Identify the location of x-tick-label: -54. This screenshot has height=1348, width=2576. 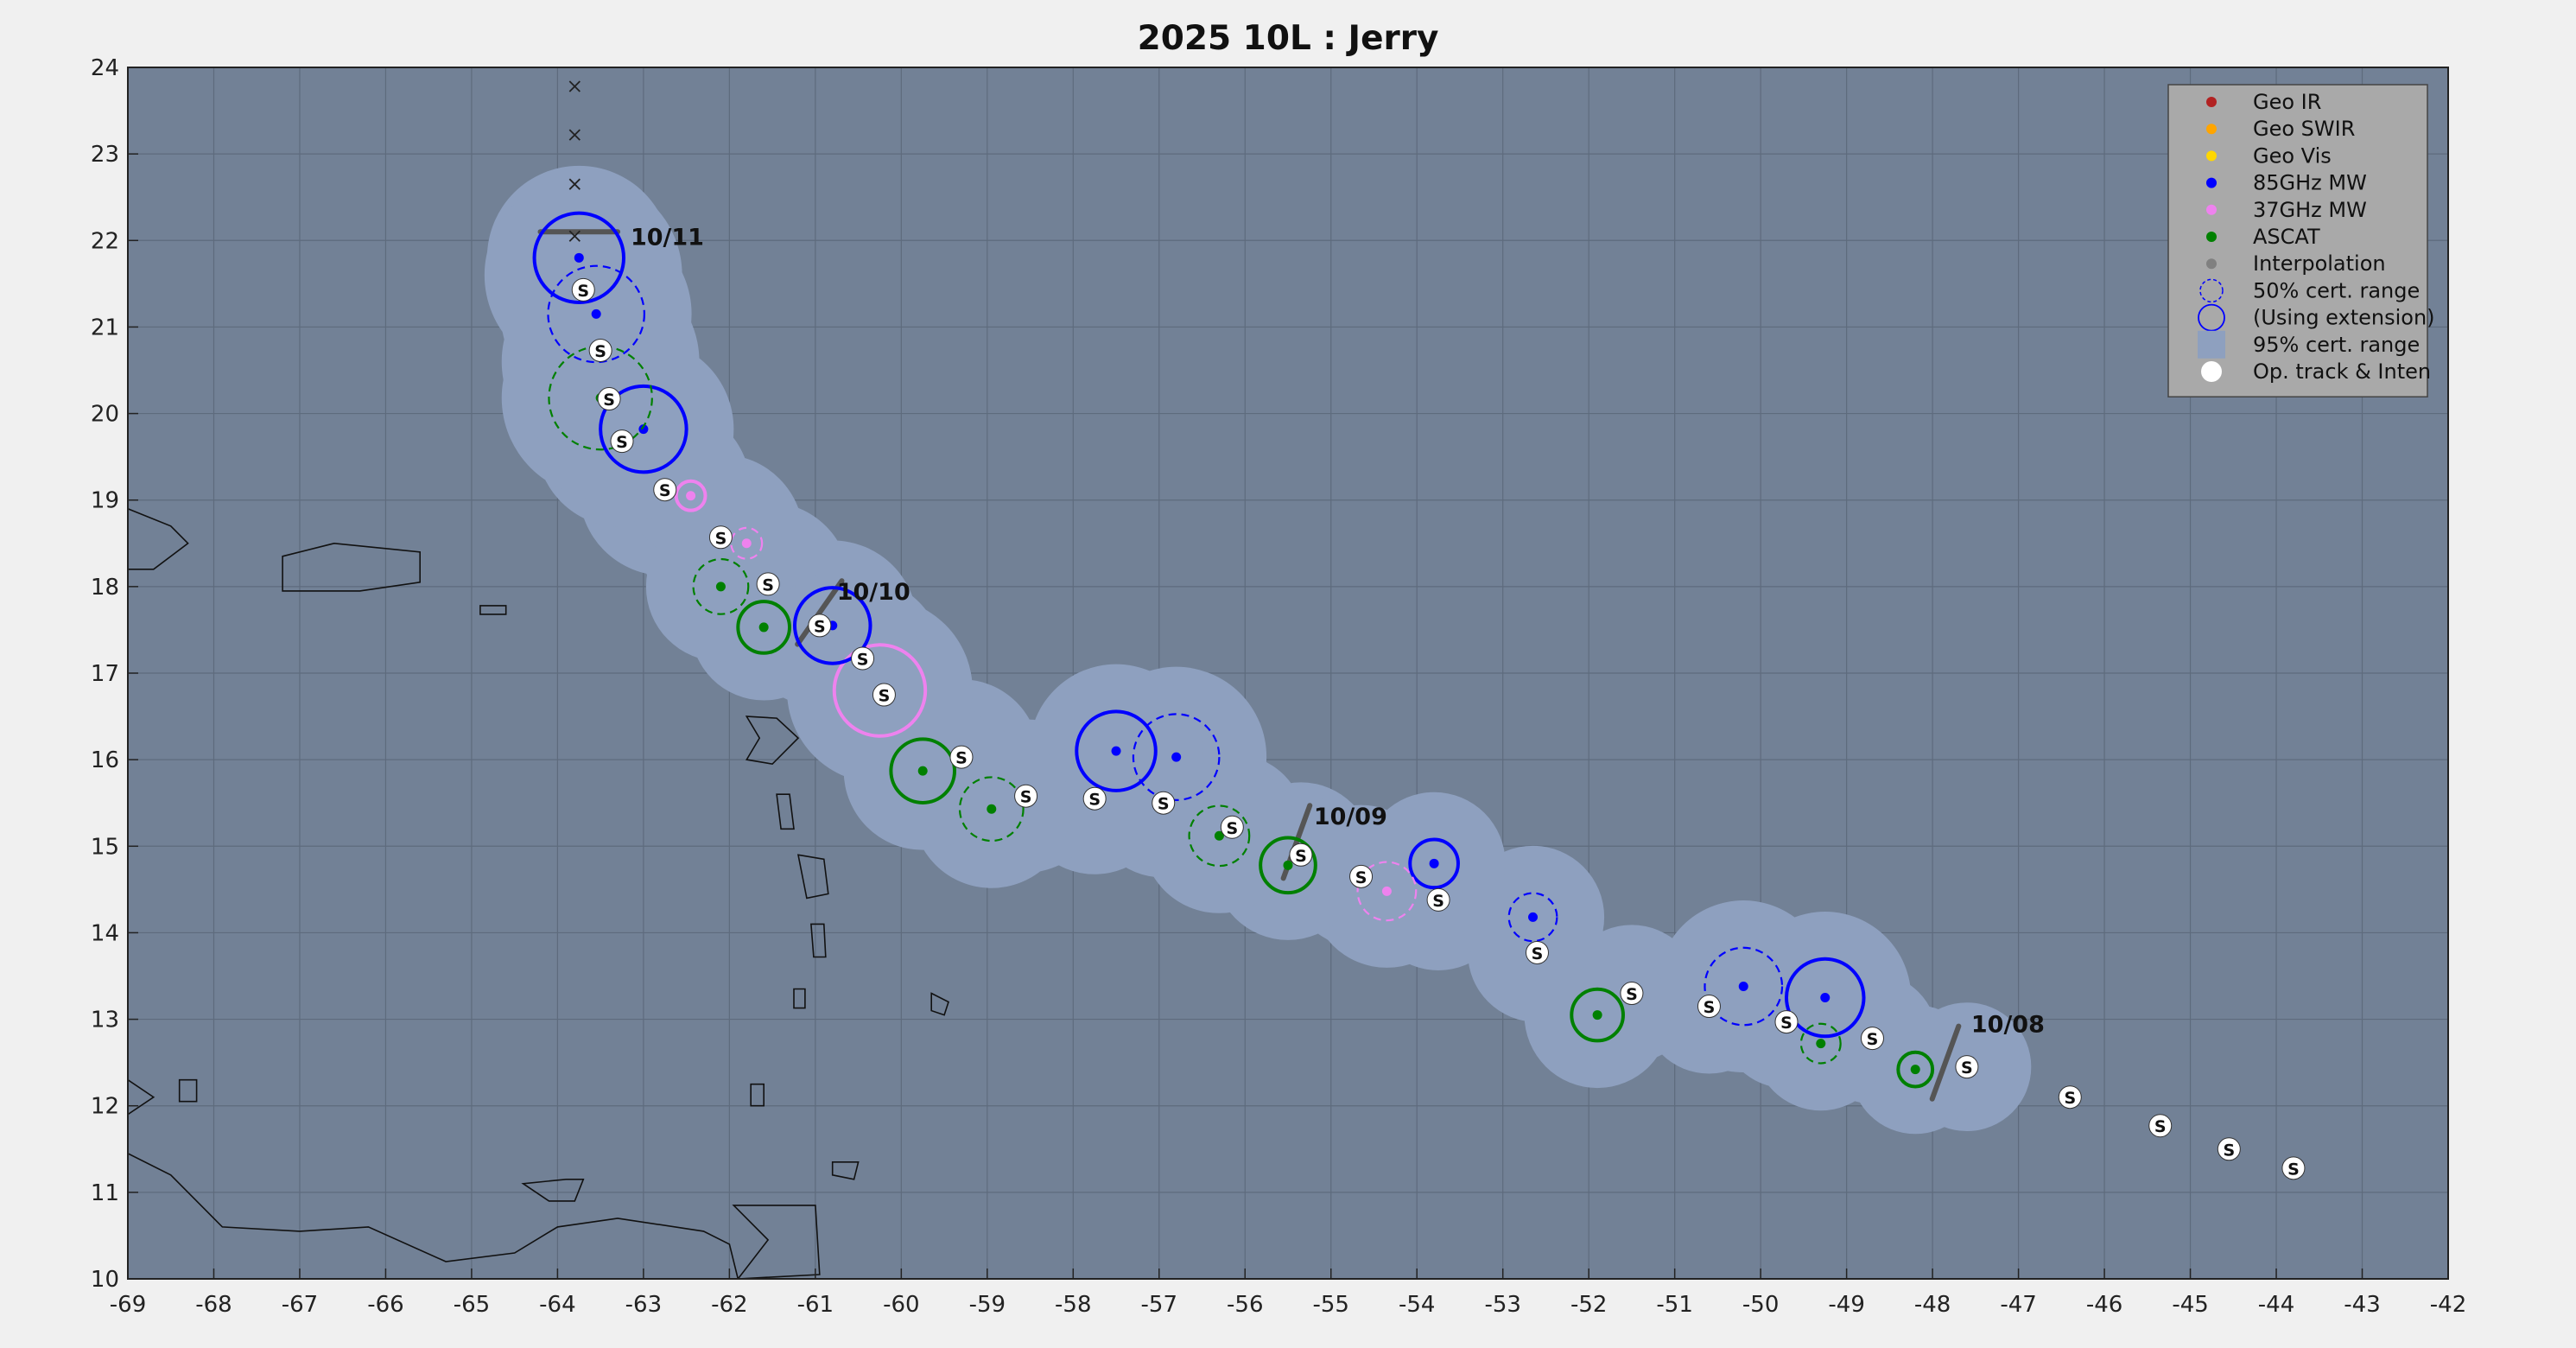
(1417, 1305).